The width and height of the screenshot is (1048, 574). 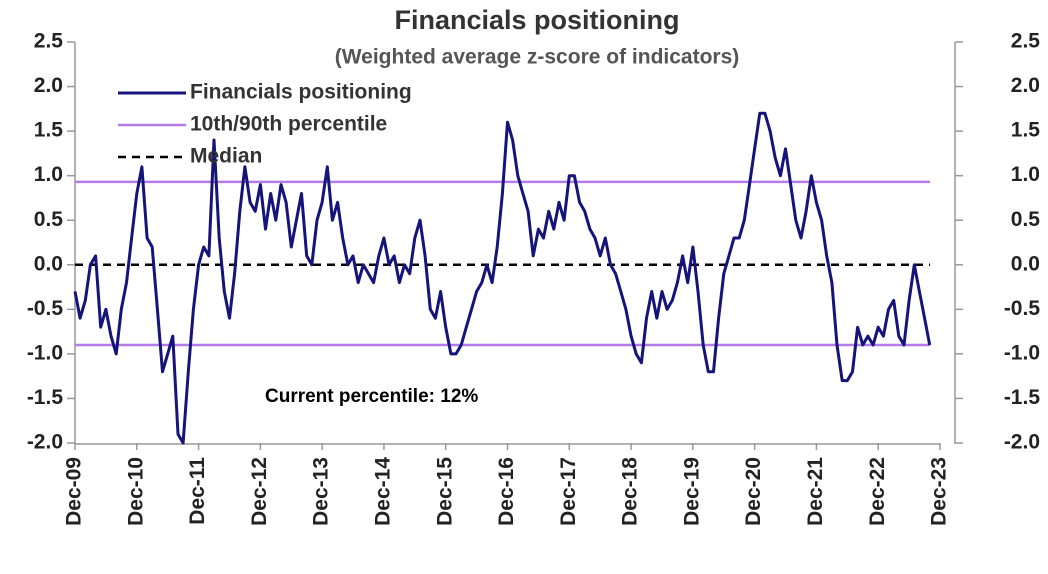 I want to click on y2-tick-label: 0.0, so click(x=1025, y=263).